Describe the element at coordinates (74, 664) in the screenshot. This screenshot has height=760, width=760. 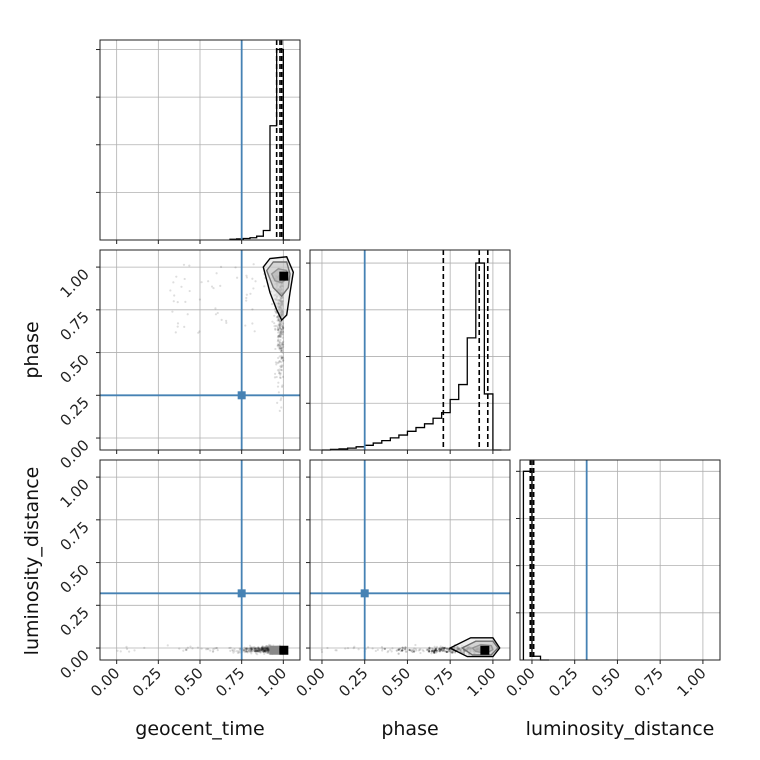
I see `y-tick-label-luminosity_distance-0: 0.00` at that location.